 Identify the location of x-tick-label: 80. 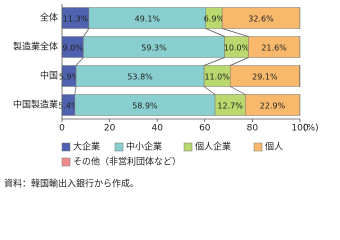
(253, 129).